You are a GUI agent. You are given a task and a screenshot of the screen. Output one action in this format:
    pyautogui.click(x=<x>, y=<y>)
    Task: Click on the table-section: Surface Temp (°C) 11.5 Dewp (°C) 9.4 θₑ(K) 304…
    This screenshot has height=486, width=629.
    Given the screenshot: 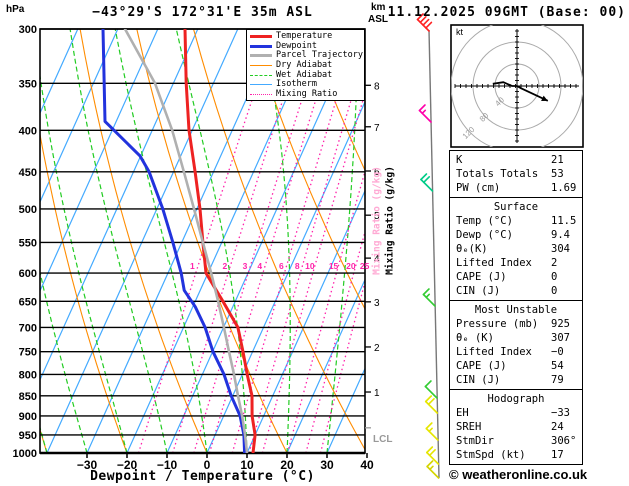 What is the action you would take?
    pyautogui.click(x=516, y=248)
    